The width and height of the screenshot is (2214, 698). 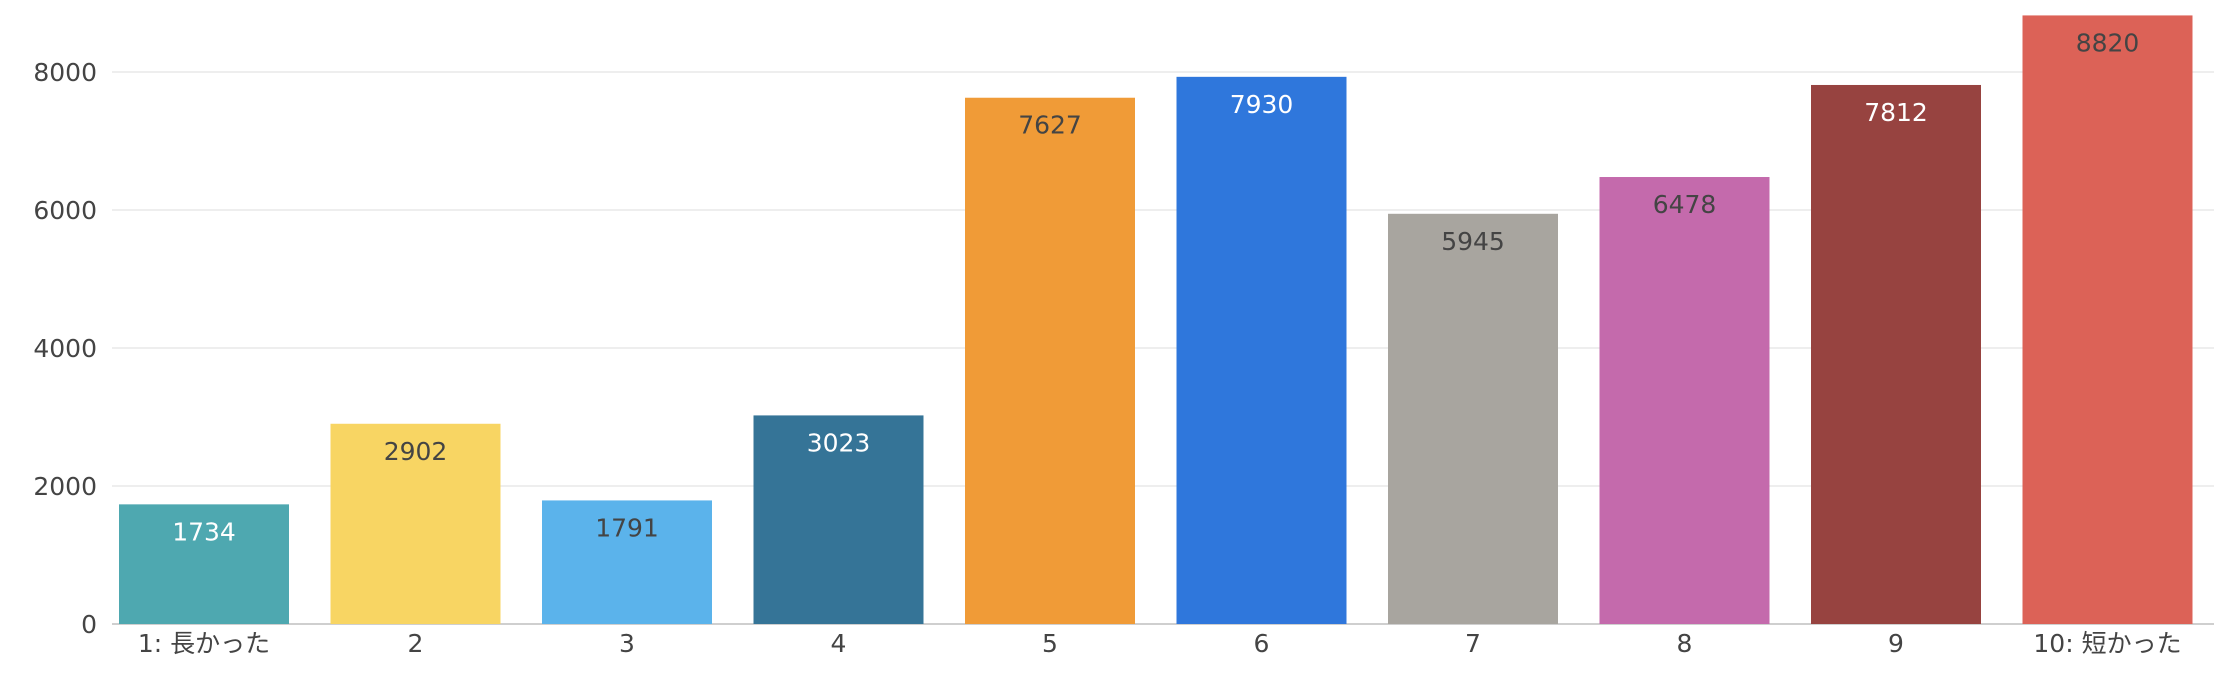 I want to click on bar-value-label: 7812, so click(x=1896, y=112).